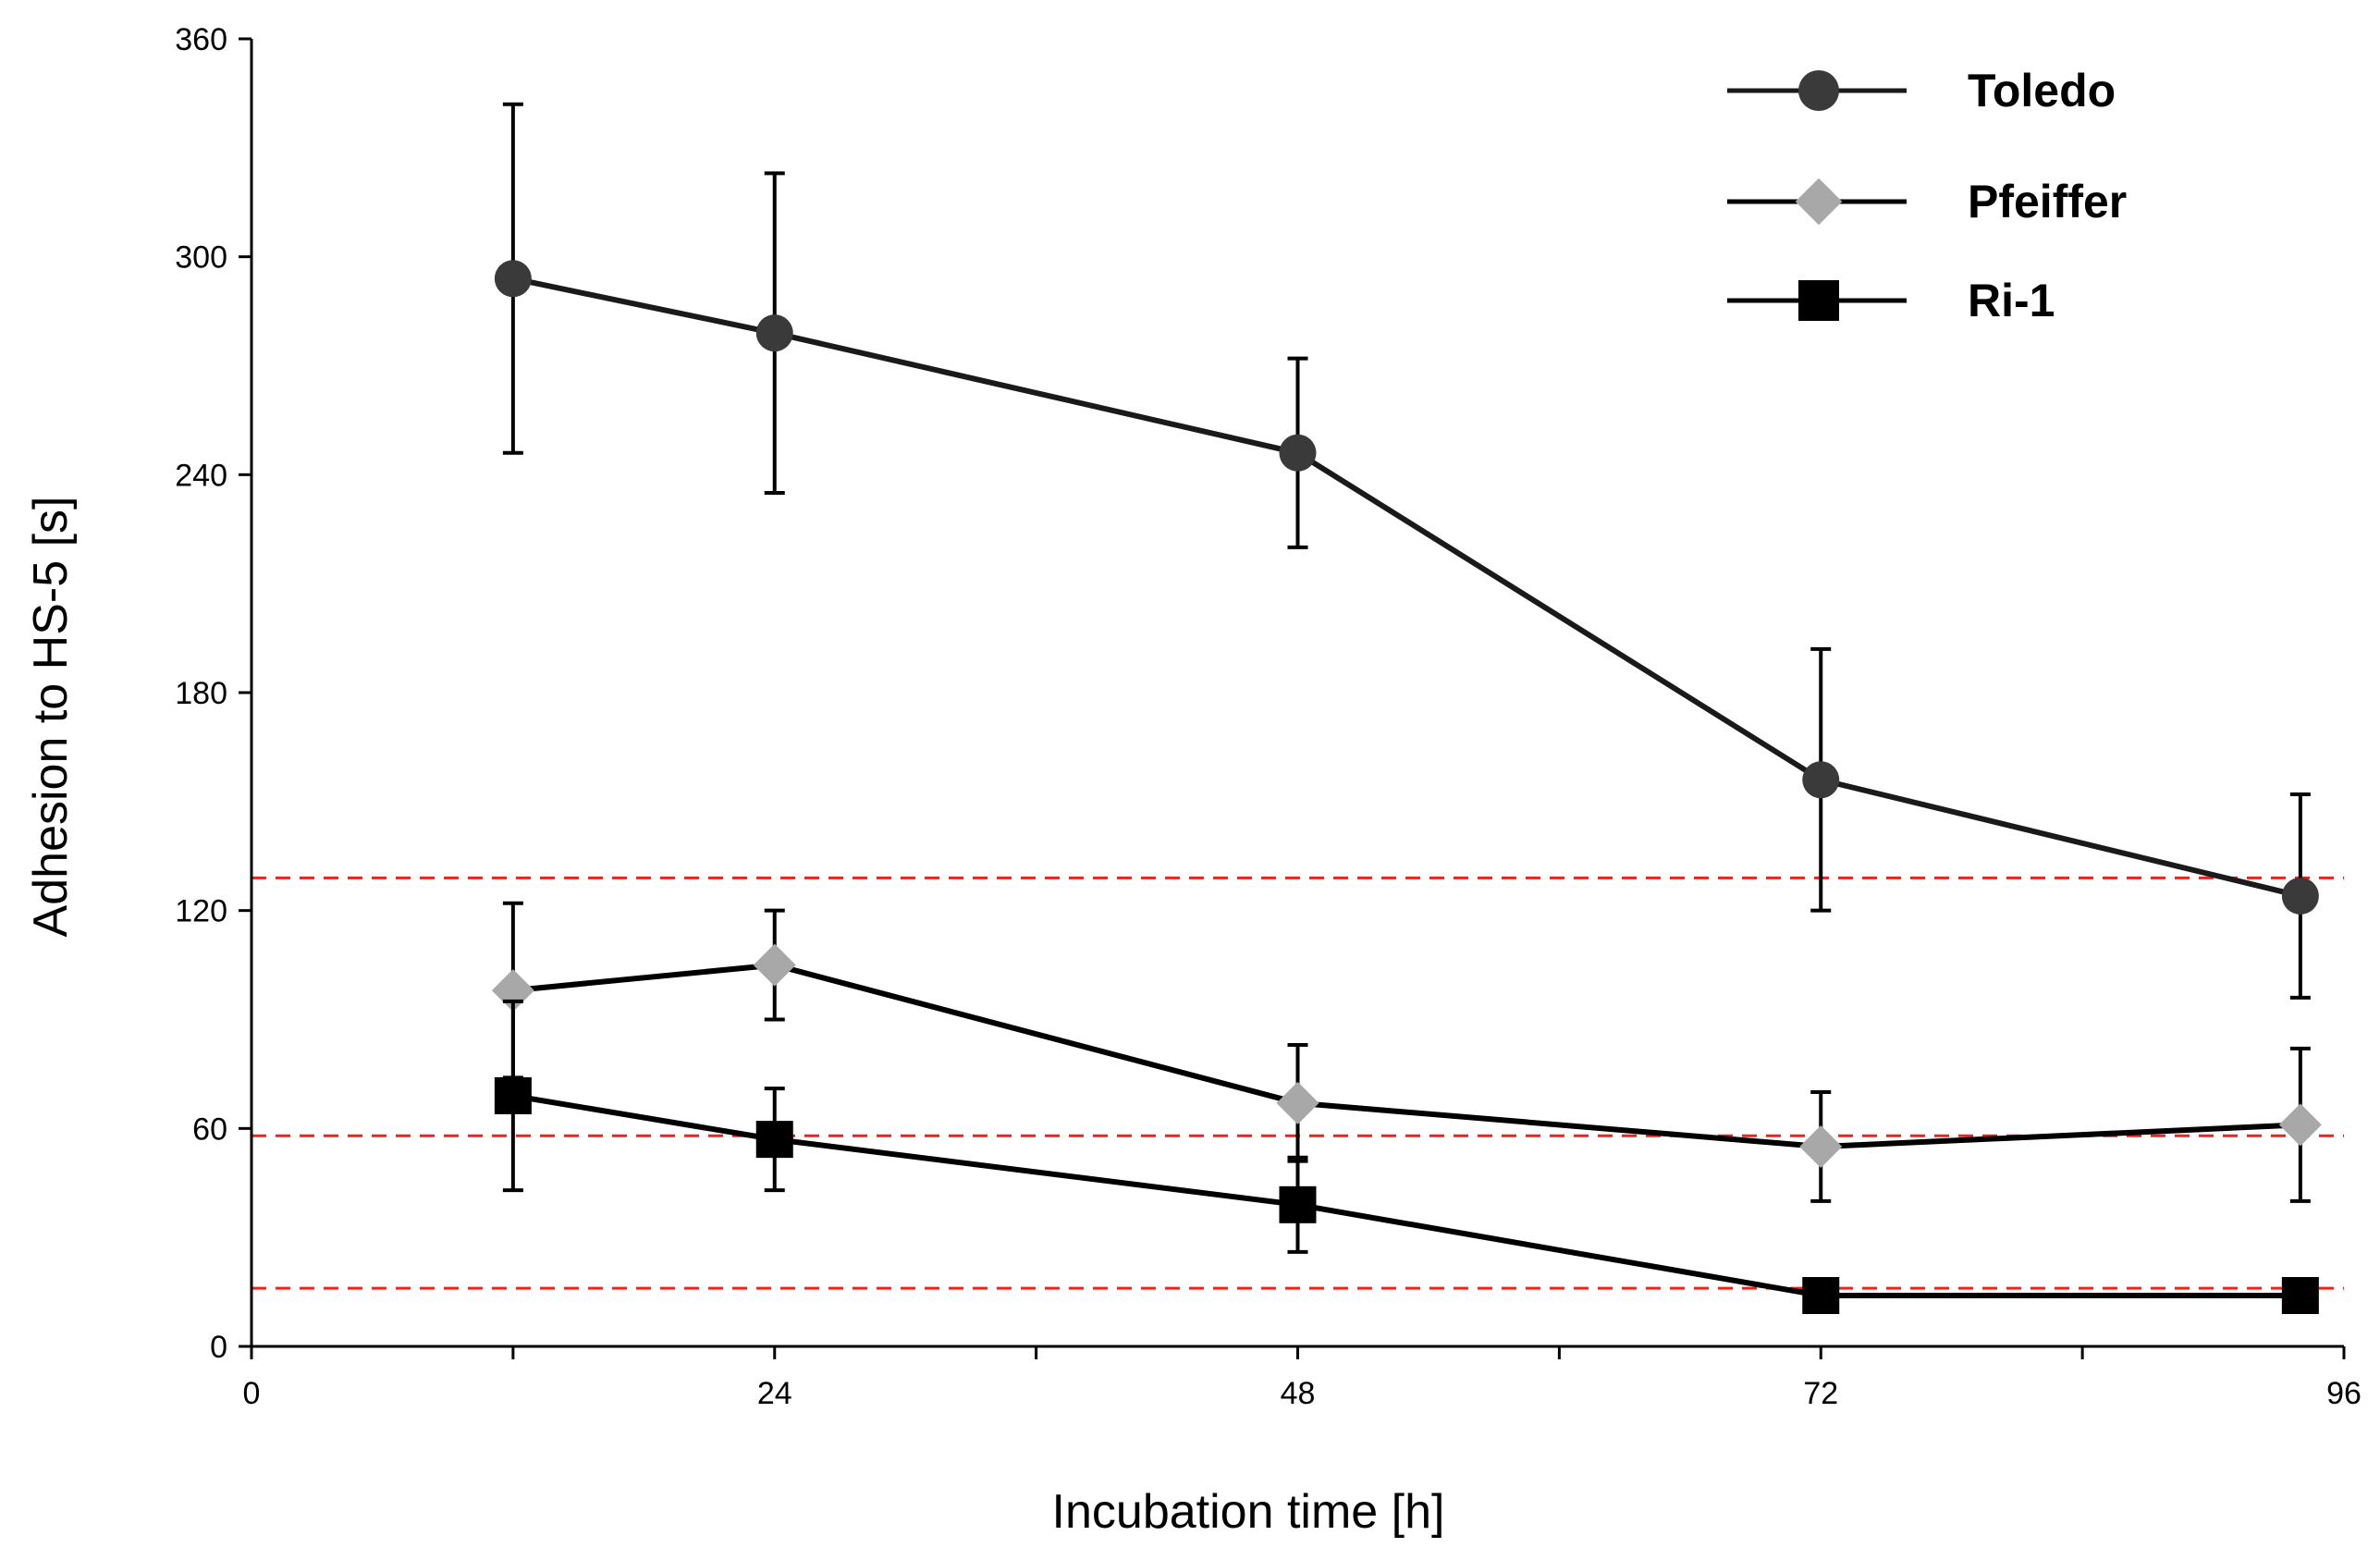  What do you see at coordinates (252, 1393) in the screenshot?
I see `x-tick-label: 0` at bounding box center [252, 1393].